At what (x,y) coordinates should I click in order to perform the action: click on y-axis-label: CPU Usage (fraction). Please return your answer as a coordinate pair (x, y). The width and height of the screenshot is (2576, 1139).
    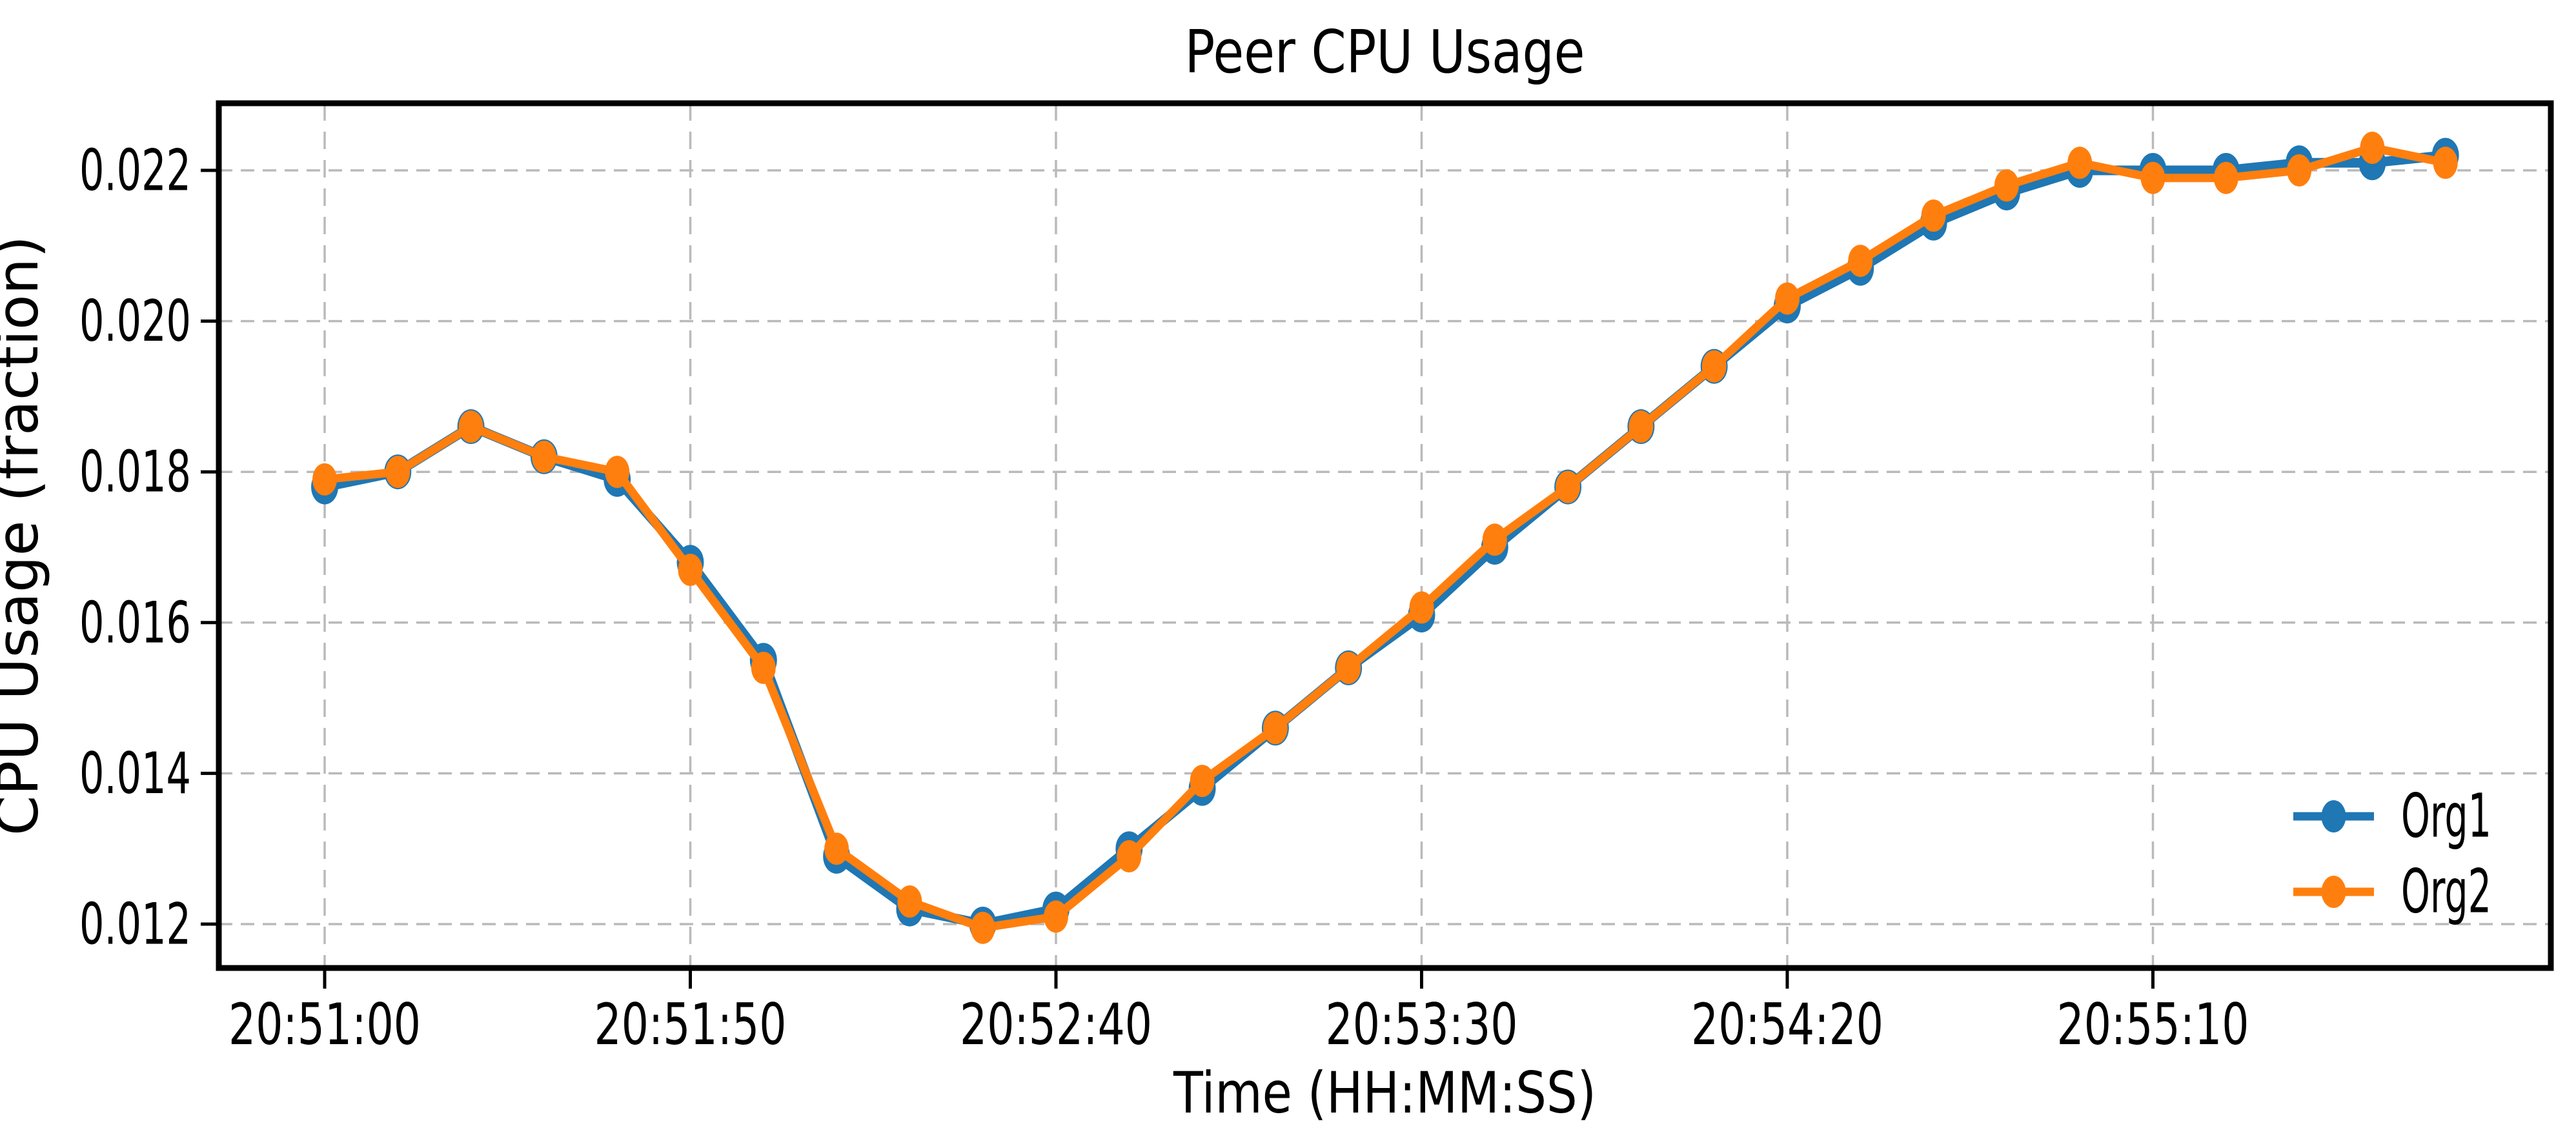
    Looking at the image, I should click on (25, 536).